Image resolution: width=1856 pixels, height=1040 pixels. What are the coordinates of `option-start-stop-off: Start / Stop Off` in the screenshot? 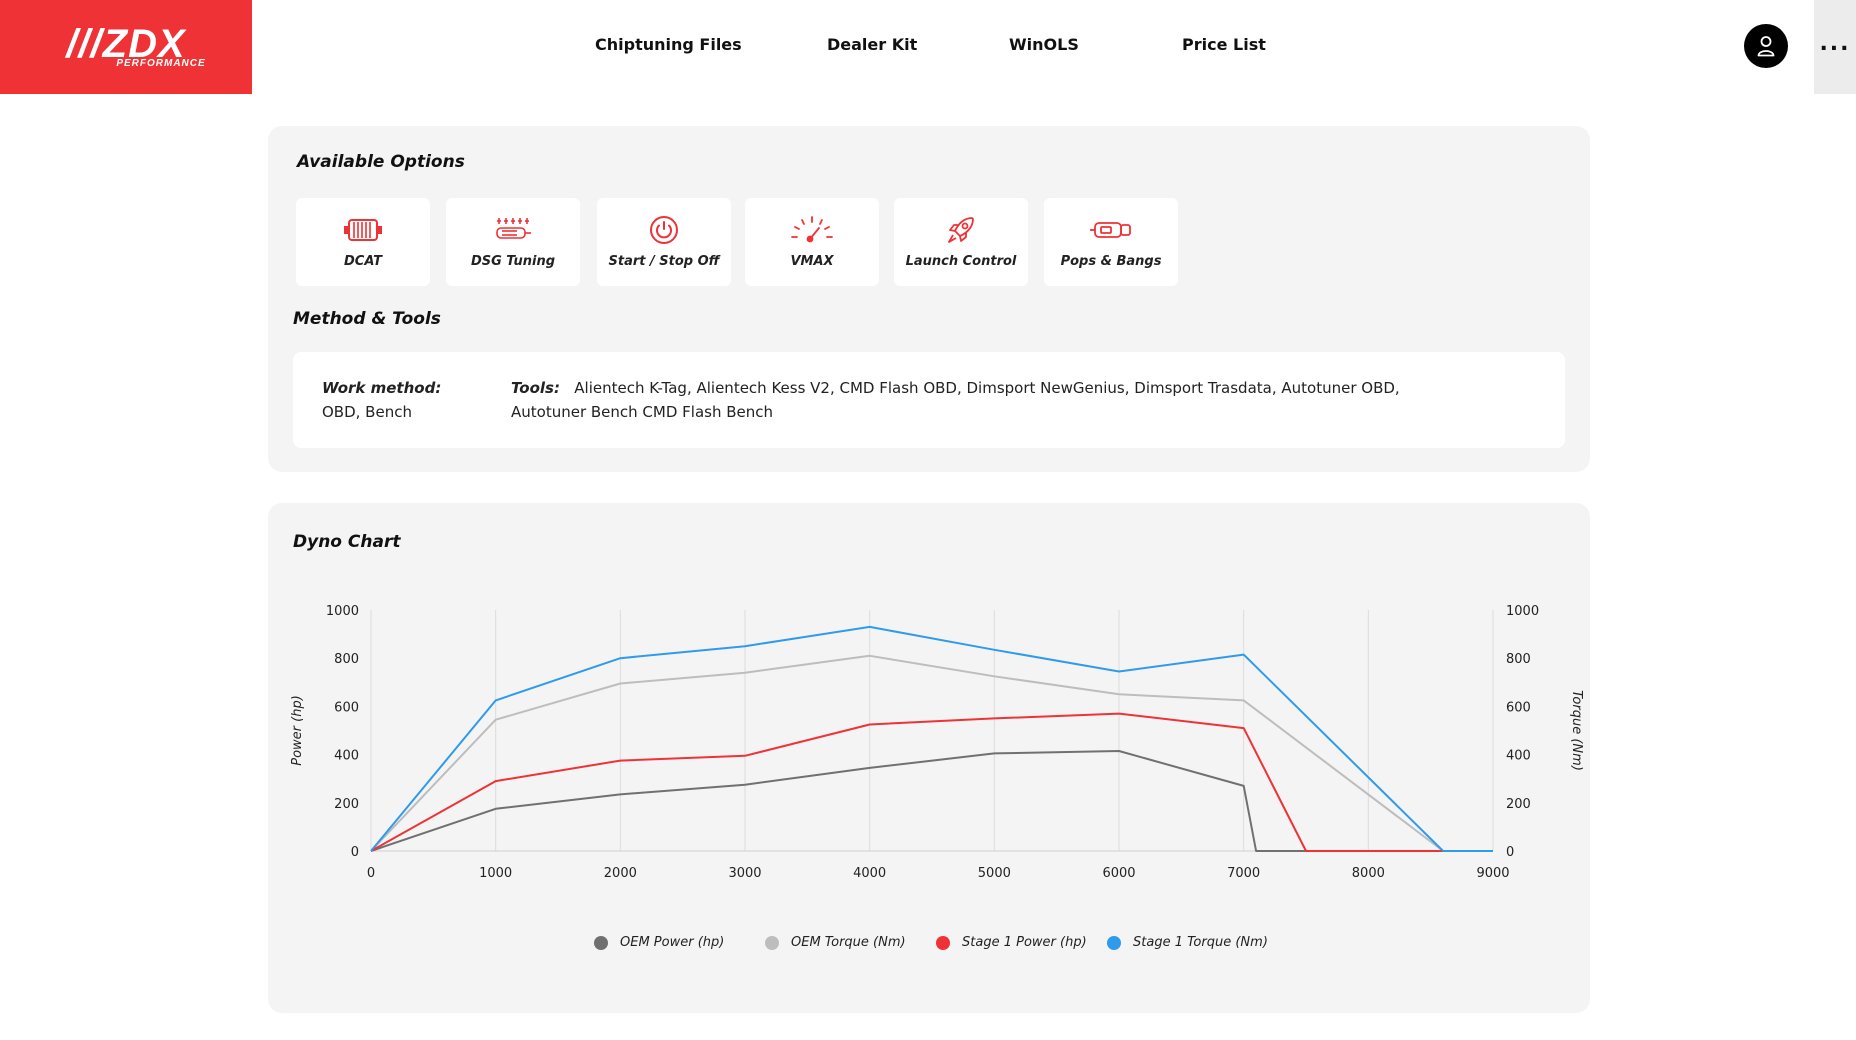 It's located at (664, 242).